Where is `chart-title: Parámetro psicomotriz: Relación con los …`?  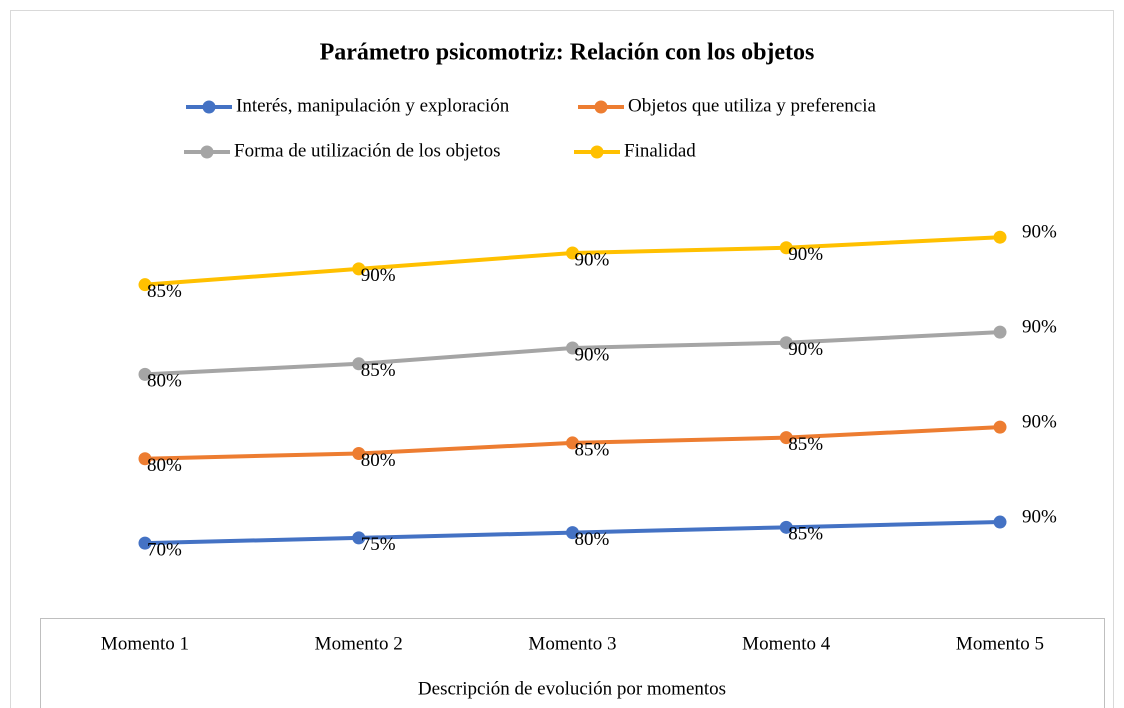
chart-title: Parámetro psicomotriz: Relación con los … is located at coordinates (567, 53).